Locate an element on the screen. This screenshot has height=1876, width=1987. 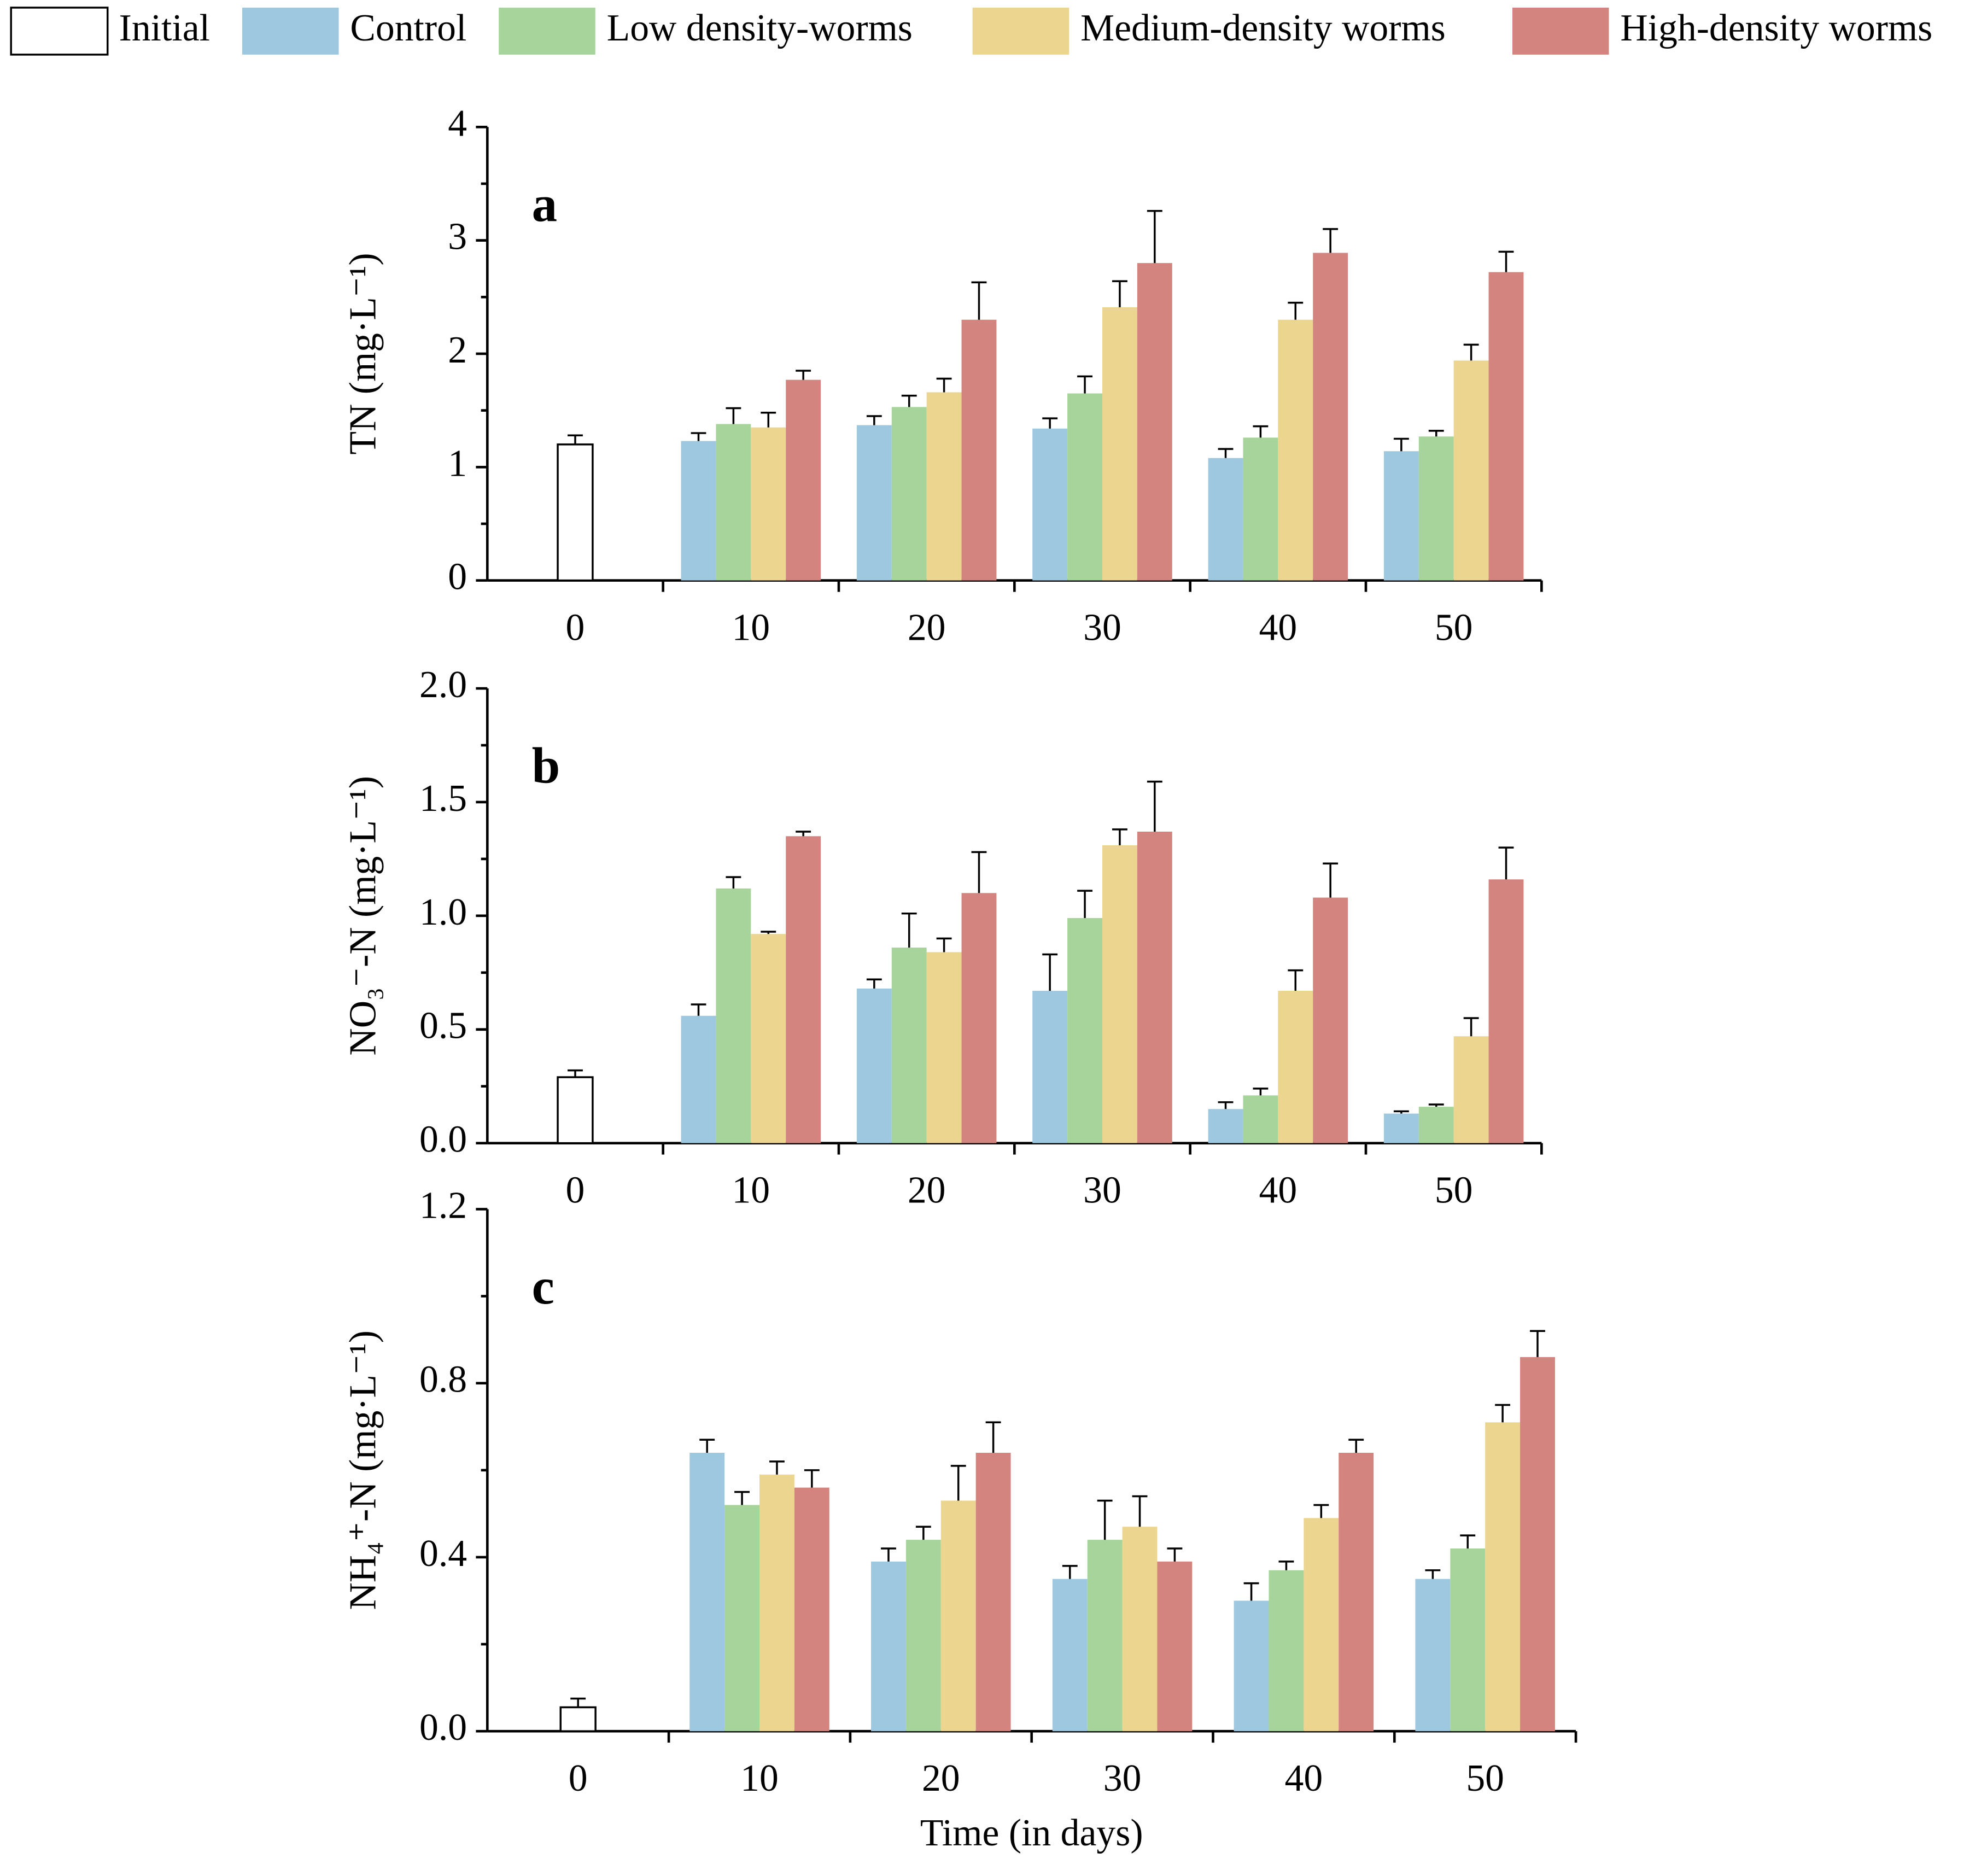
y-tick-label: 0.4 is located at coordinates (443, 1554).